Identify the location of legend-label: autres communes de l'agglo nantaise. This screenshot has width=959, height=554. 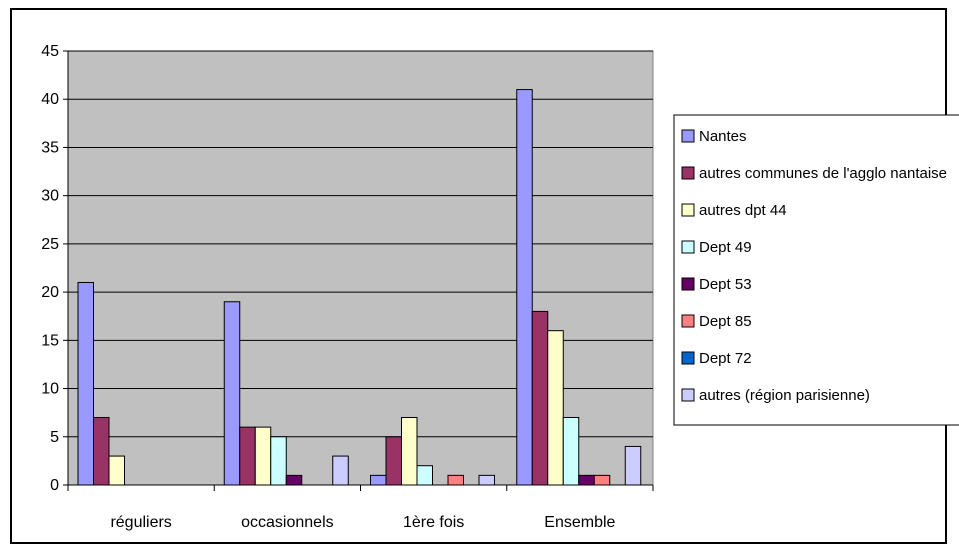
(823, 173).